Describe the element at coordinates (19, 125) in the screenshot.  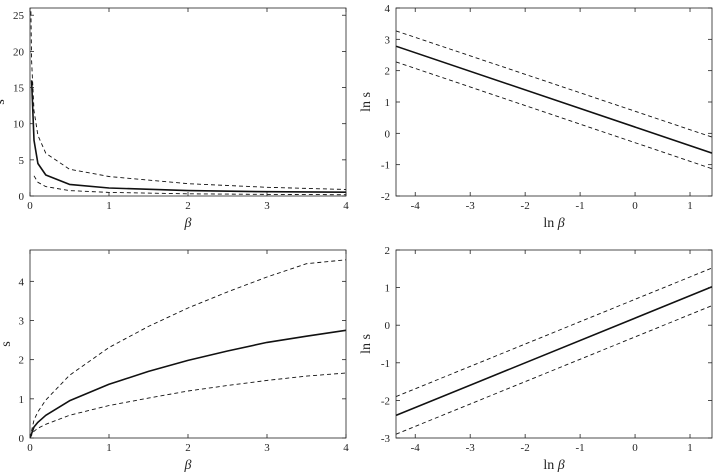
I see `y-tick-label: 10` at that location.